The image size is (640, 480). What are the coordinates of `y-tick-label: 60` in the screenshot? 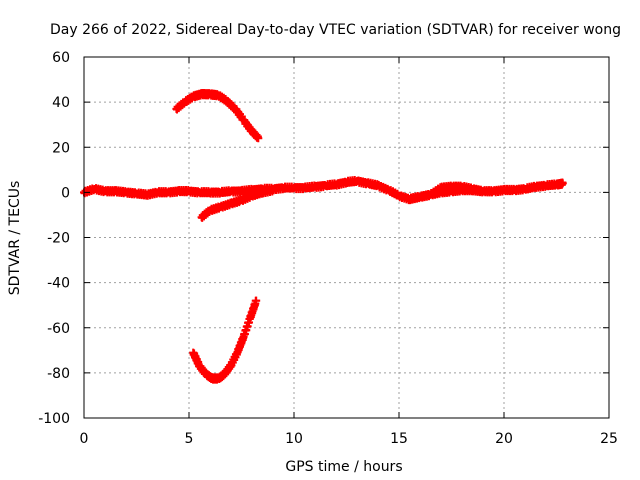 It's located at (61, 58).